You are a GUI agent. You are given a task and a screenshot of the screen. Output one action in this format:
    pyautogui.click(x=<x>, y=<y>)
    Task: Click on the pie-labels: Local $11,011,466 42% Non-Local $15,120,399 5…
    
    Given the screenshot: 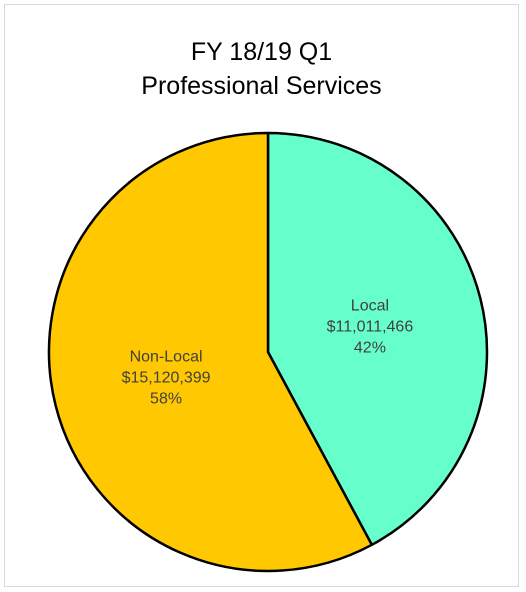 What is the action you would take?
    pyautogui.click(x=268, y=352)
    